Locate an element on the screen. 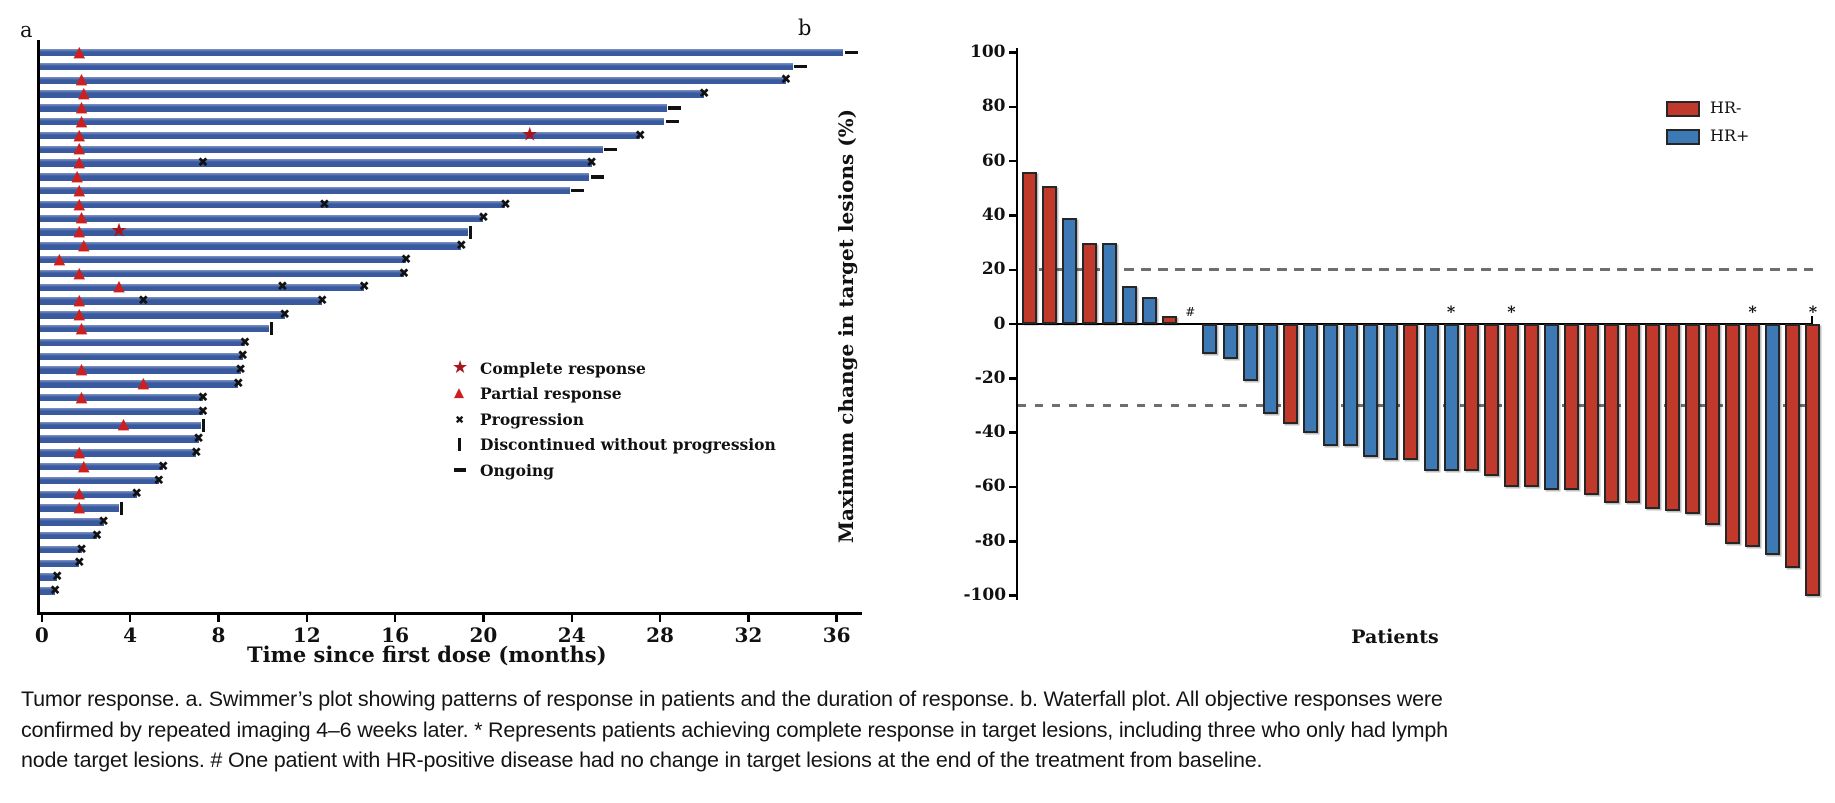 The image size is (1835, 803). panel-a-label: a is located at coordinates (26, 30).